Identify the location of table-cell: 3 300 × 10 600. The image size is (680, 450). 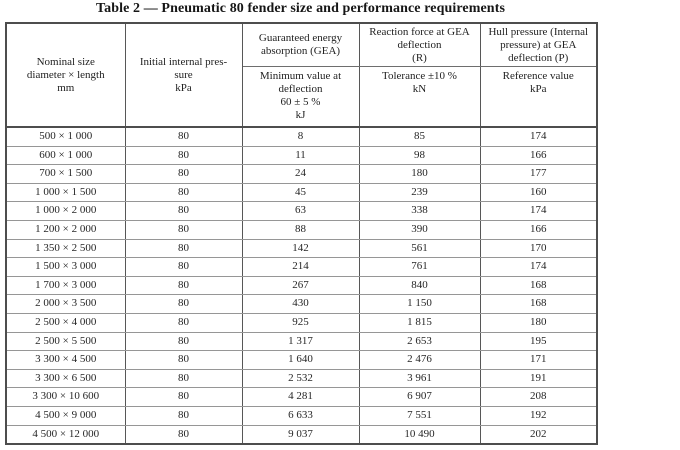
(65, 397).